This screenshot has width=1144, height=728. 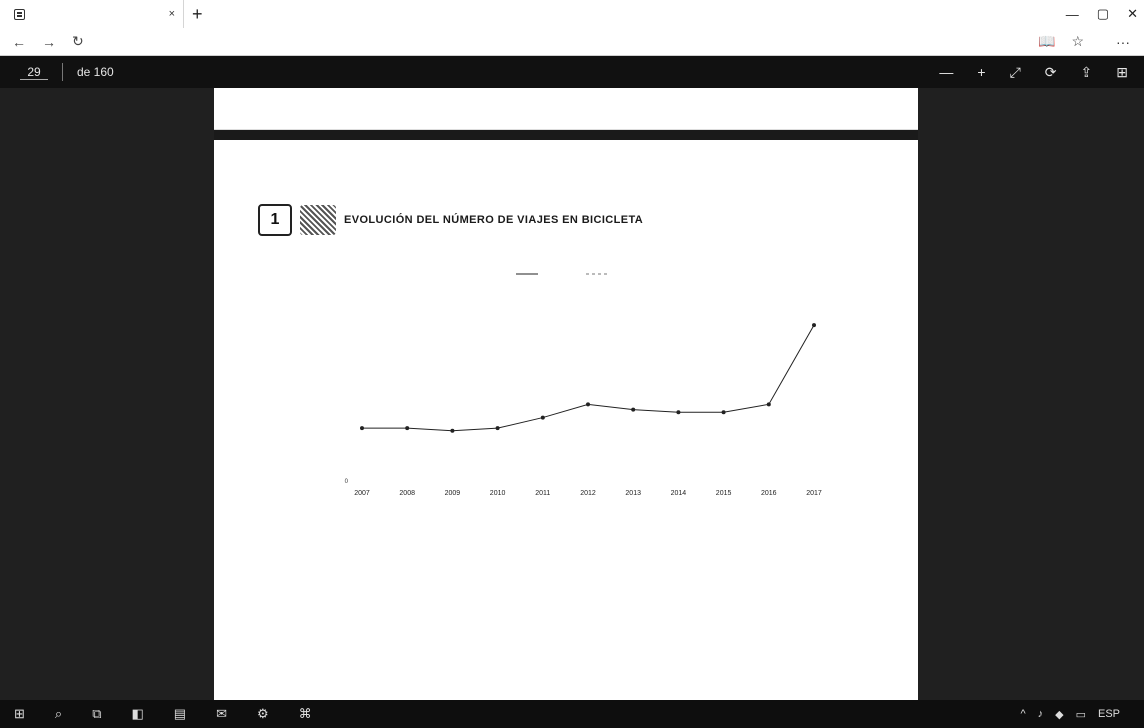 I want to click on minimize-button: —, so click(x=1072, y=14).